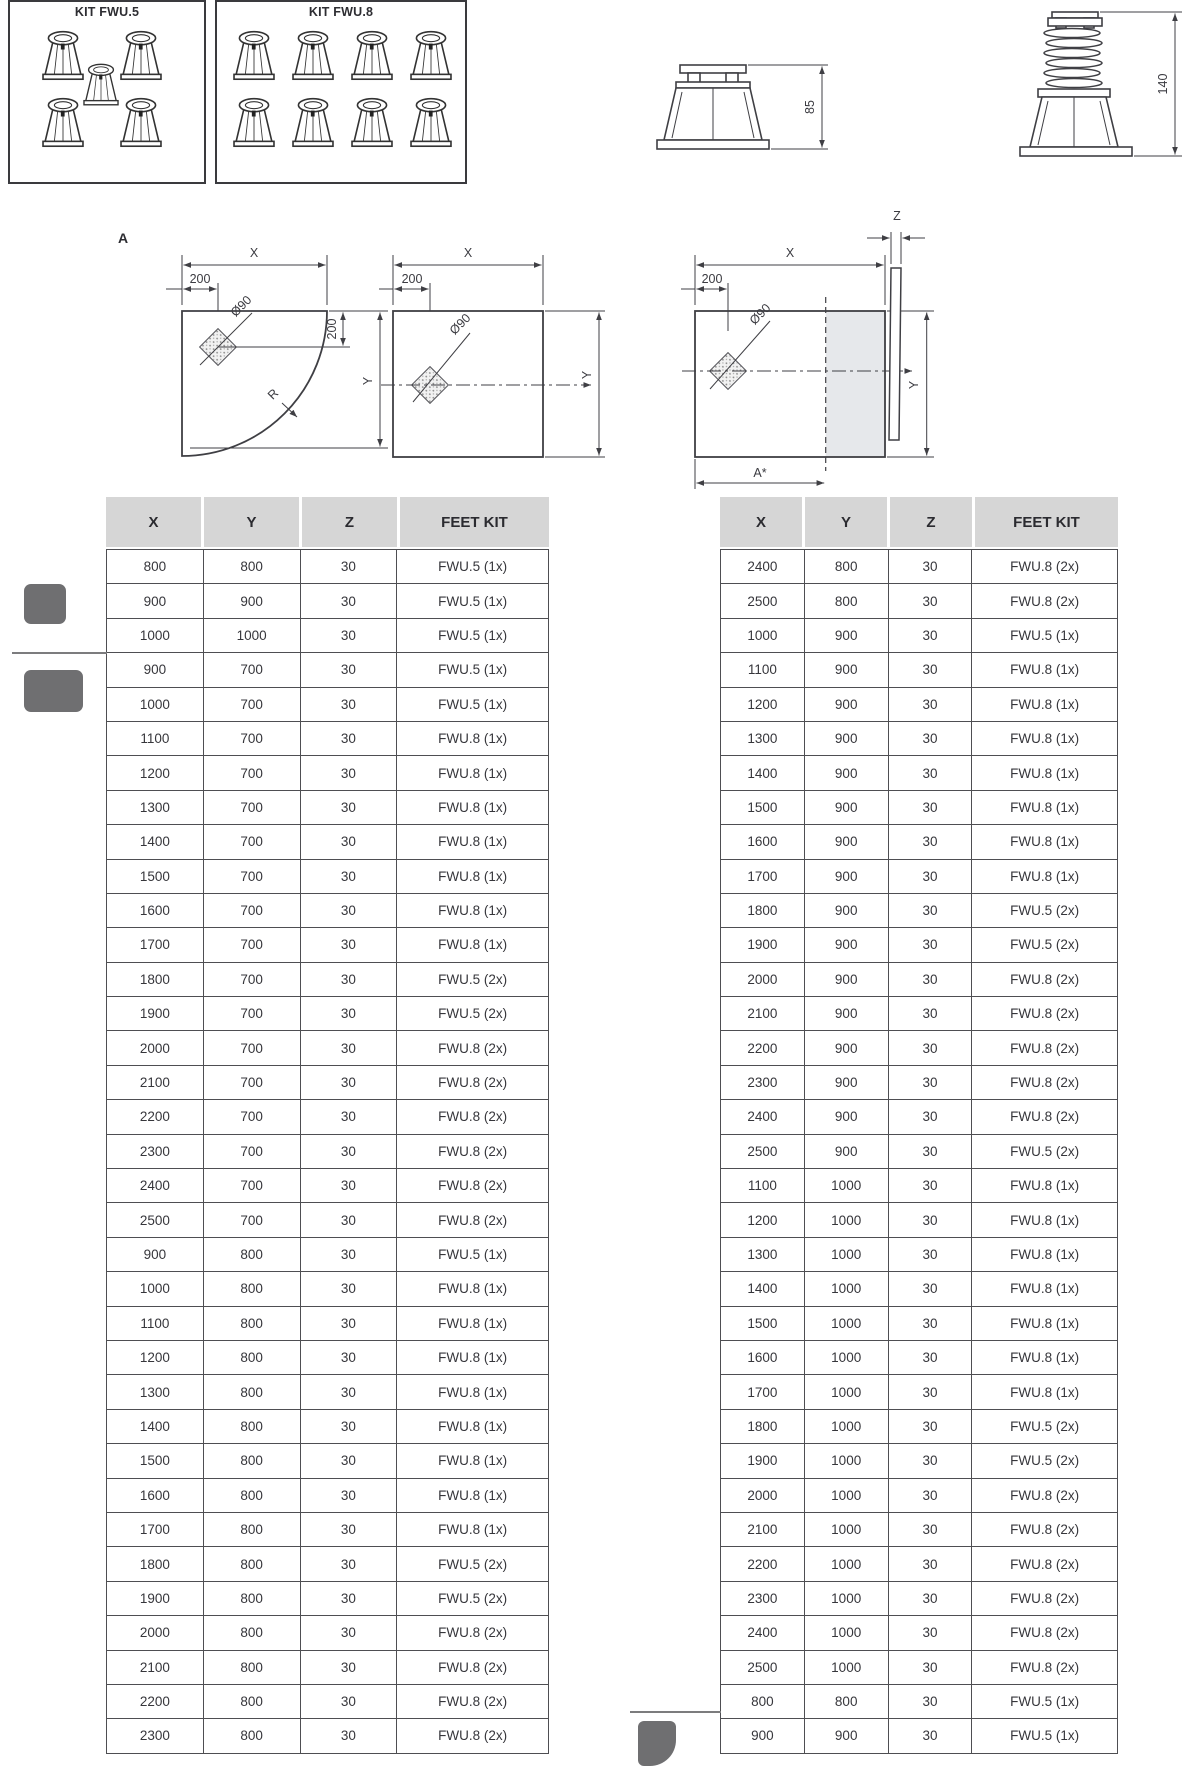  Describe the element at coordinates (919, 1082) in the screenshot. I see `table-row: 2300 900 30 FWU.8 (2x)` at that location.